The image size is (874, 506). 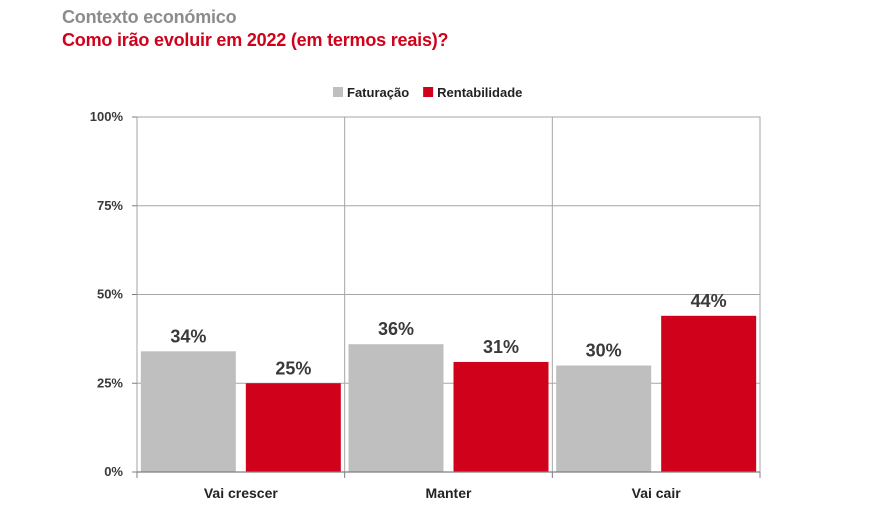 What do you see at coordinates (378, 92) in the screenshot?
I see `legend-label: Faturação` at bounding box center [378, 92].